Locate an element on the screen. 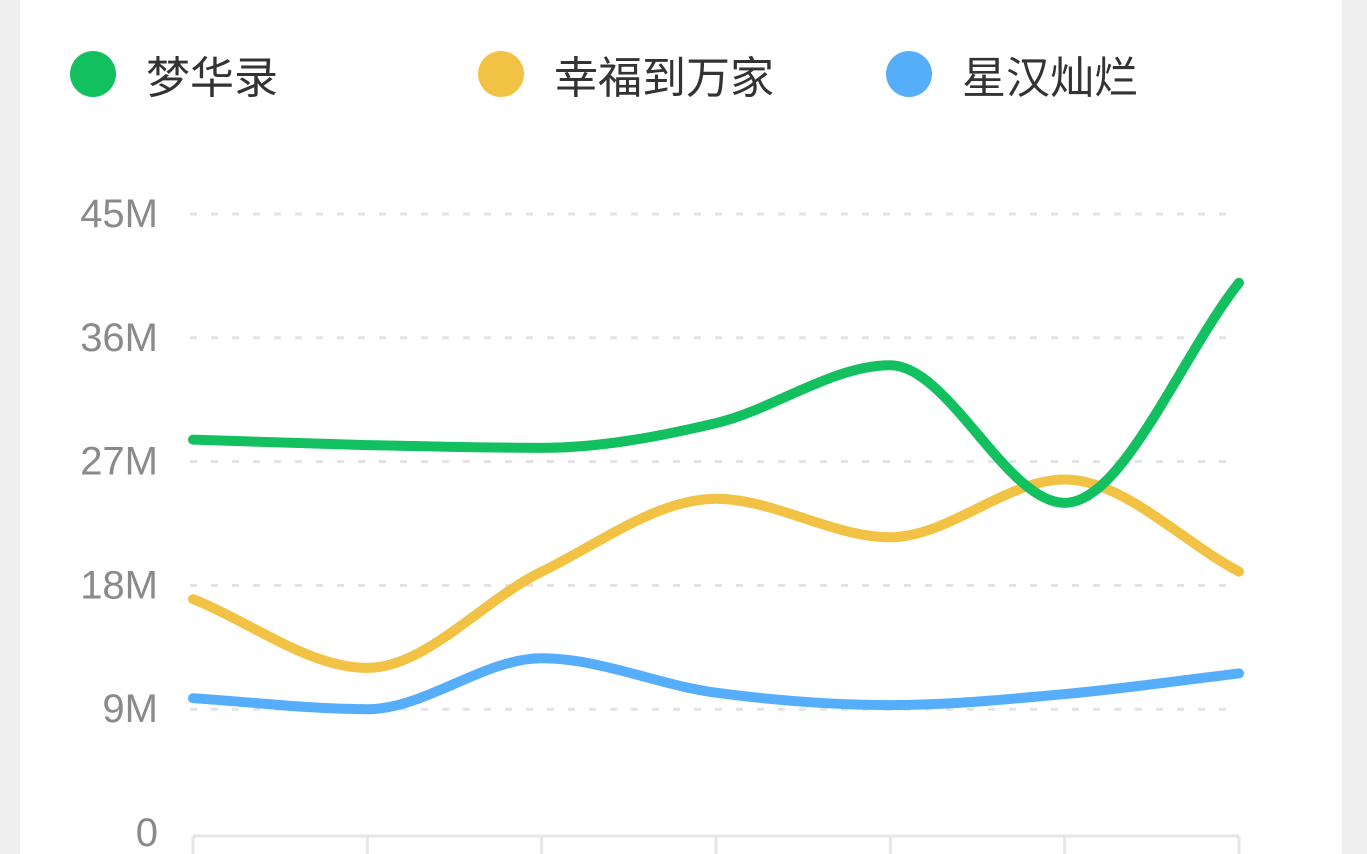 The height and width of the screenshot is (854, 1367). legend-swatch-xingfudaowanjia is located at coordinates (501, 74).